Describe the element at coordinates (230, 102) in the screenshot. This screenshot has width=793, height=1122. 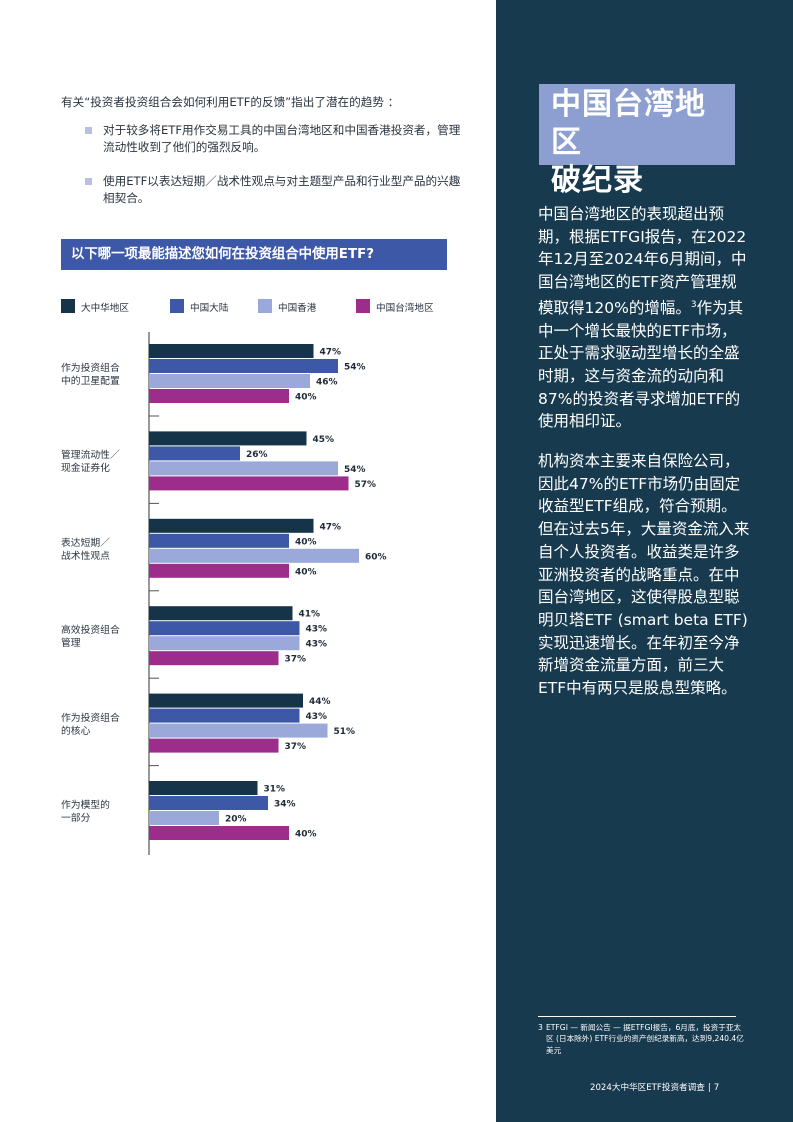
I see `intro-text: 有关“投资者投资组合会如何利用ETF的反馈”指出了潜在的趋势 ：` at that location.